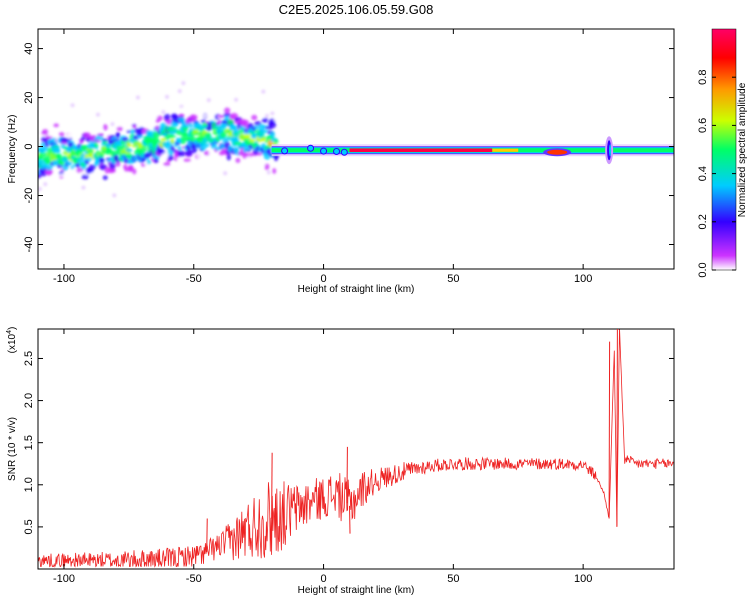  What do you see at coordinates (29, 526) in the screenshot?
I see `bottom-ytick-label: 0.5` at bounding box center [29, 526].